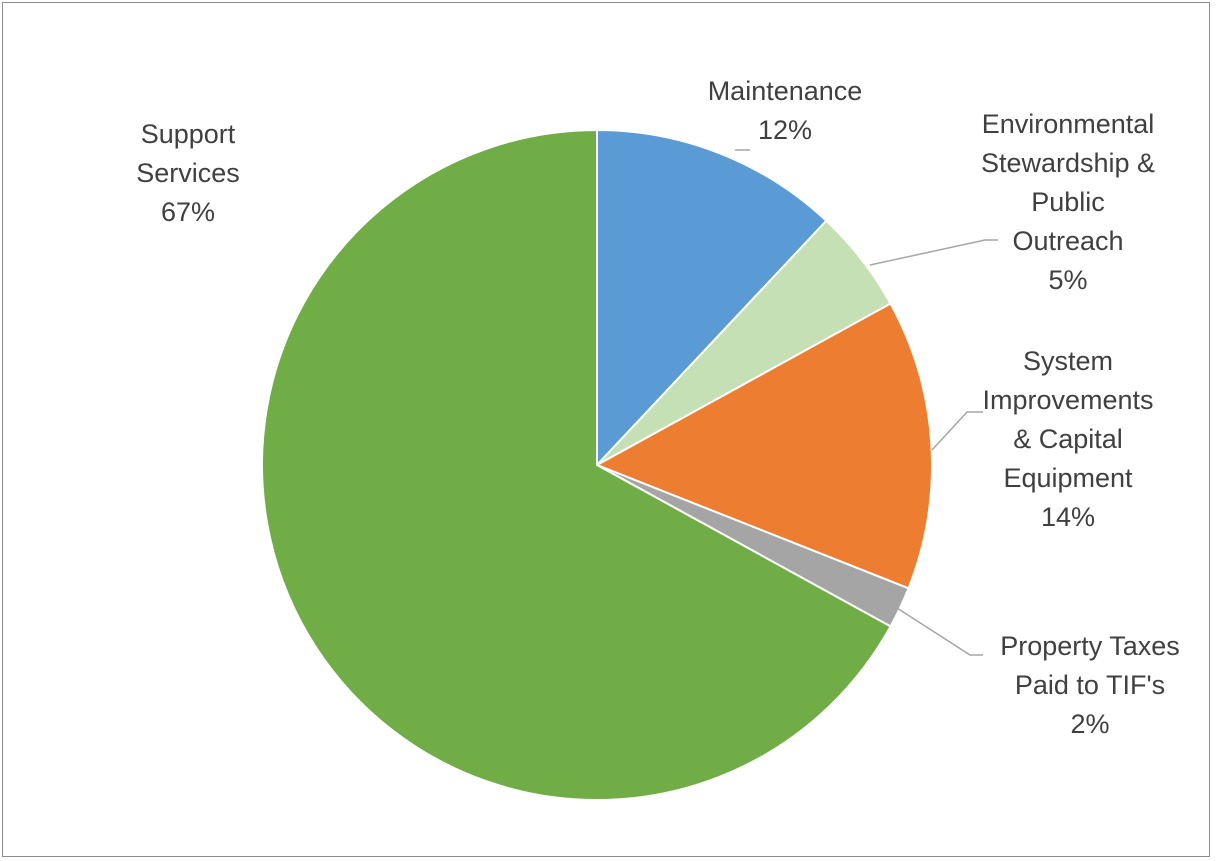 The width and height of the screenshot is (1216, 861). Describe the element at coordinates (939, 631) in the screenshot. I see `leader-line-property-taxes-paid-to-tif-s` at that location.